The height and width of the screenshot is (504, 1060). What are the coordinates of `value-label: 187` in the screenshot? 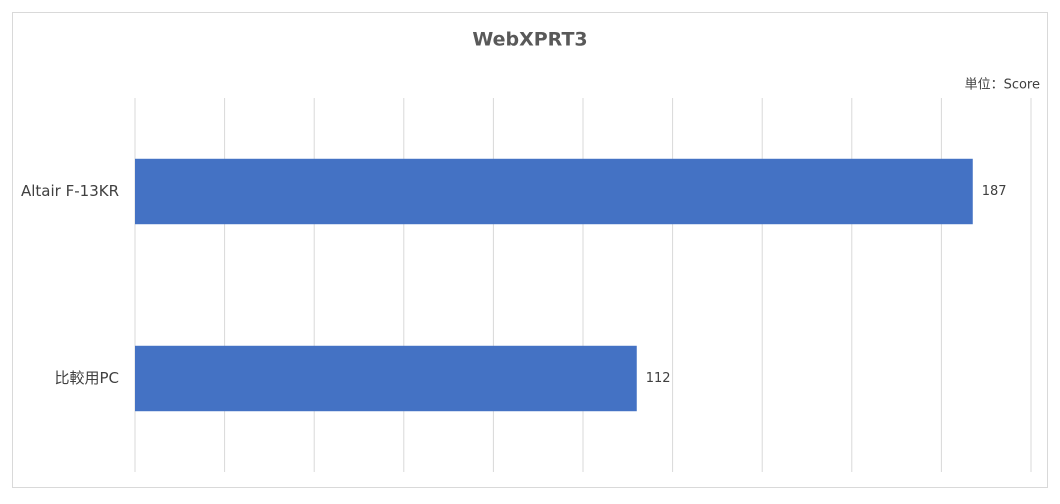 It's located at (994, 191).